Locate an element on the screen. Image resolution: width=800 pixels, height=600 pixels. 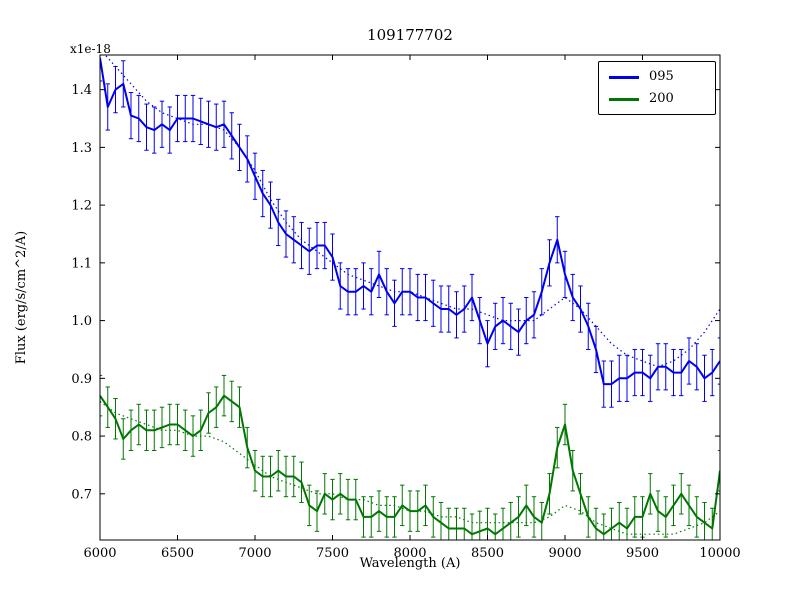
legend-label-200: 200 is located at coordinates (661, 98).